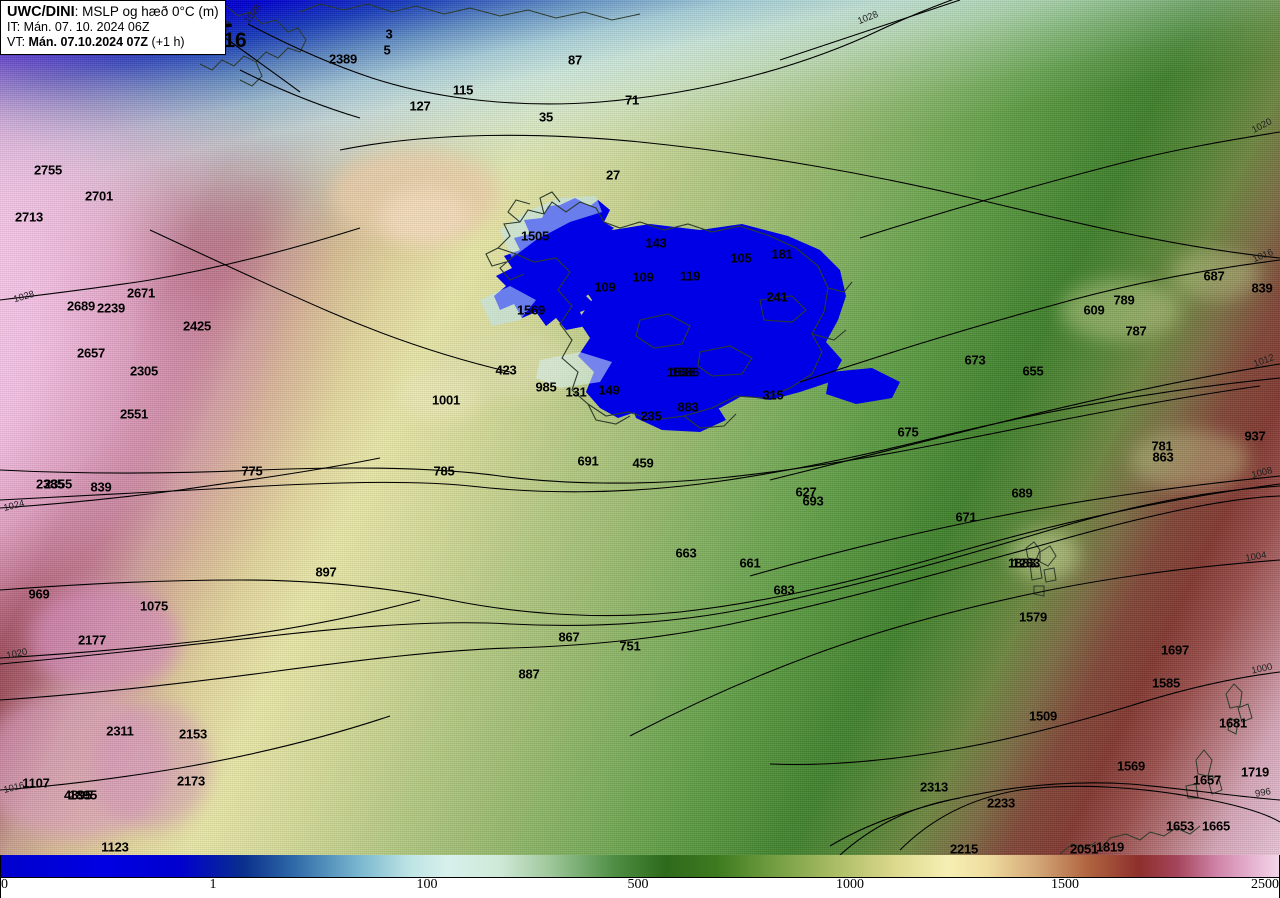 This screenshot has width=1280, height=898. What do you see at coordinates (1166, 683) in the screenshot?
I see `height-value-label: 1585` at bounding box center [1166, 683].